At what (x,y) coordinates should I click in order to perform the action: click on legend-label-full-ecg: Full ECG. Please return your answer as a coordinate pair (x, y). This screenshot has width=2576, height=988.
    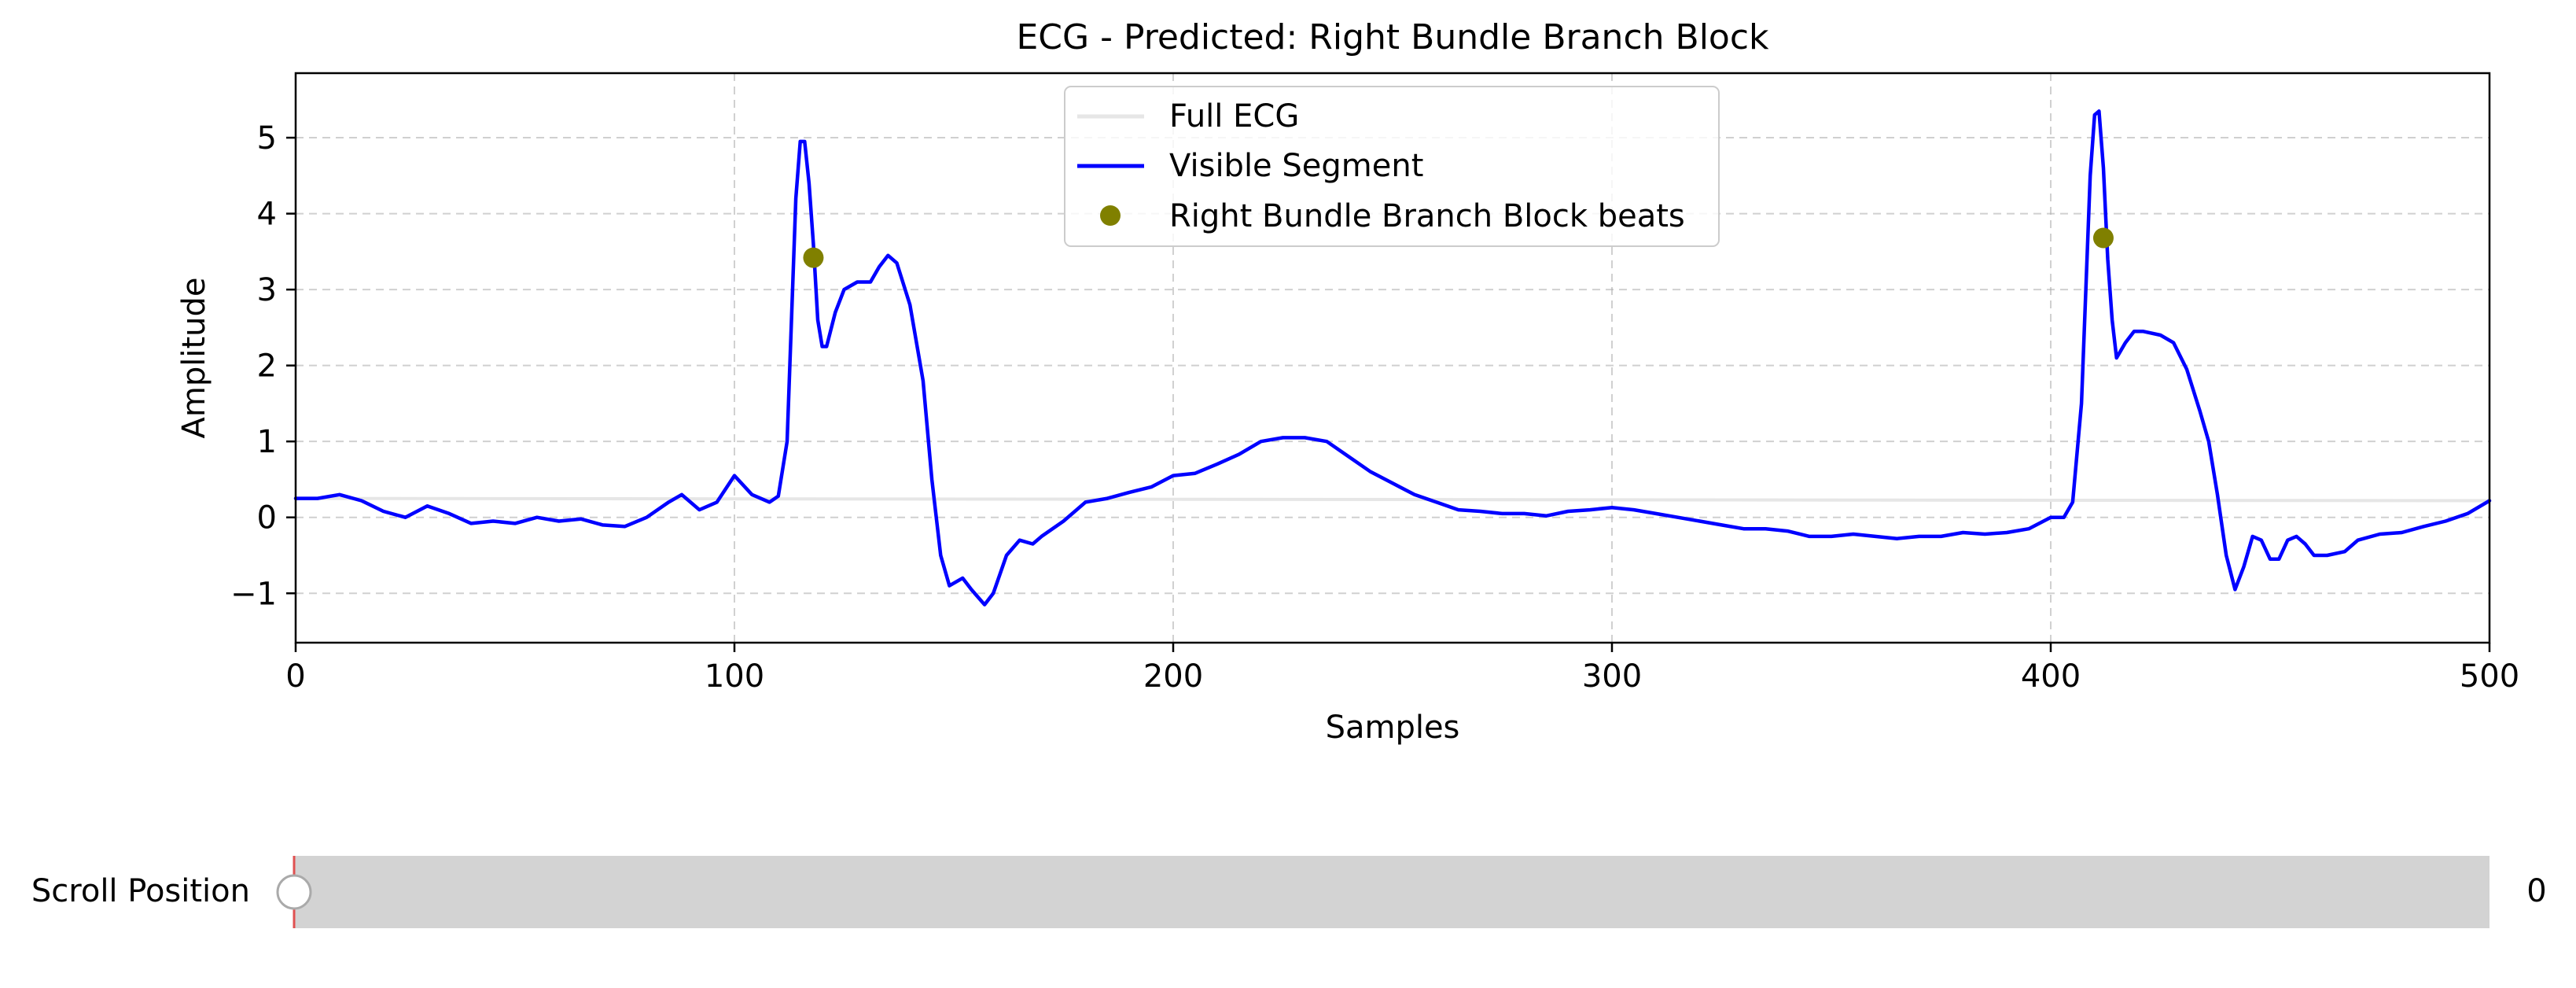
    Looking at the image, I should click on (1234, 117).